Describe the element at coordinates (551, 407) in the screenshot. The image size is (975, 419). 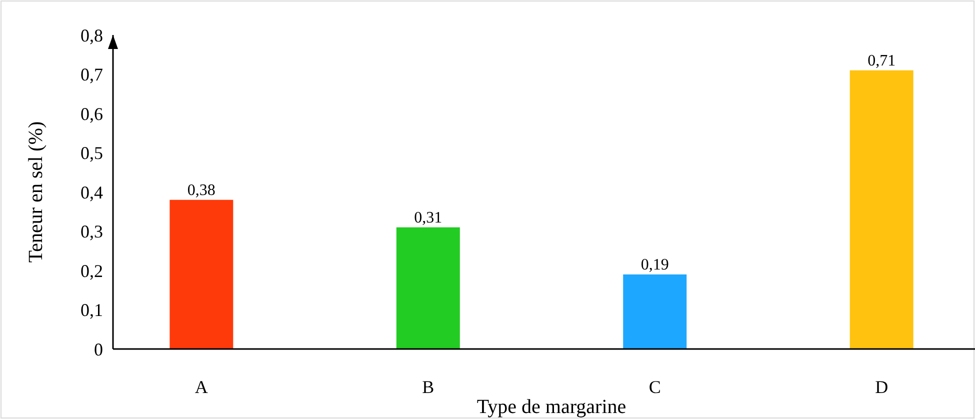
I see `x-axis-title: Type de margarine` at that location.